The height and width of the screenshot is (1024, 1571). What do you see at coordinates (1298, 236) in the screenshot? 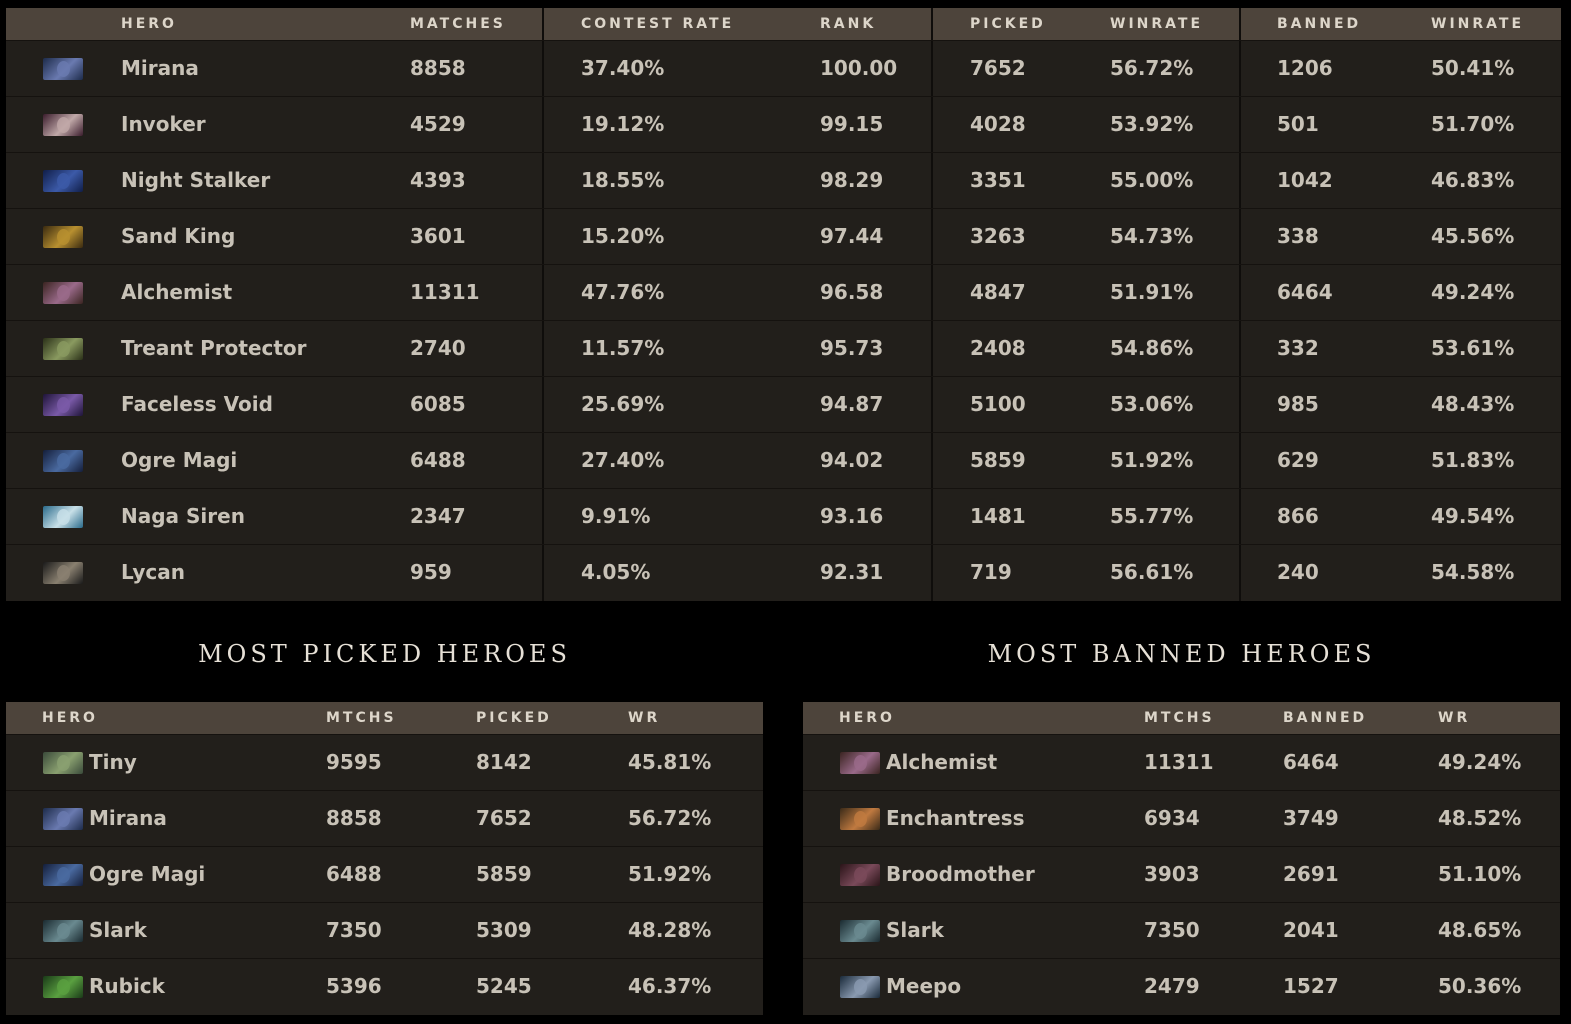
I see `banned-cell: 338` at bounding box center [1298, 236].